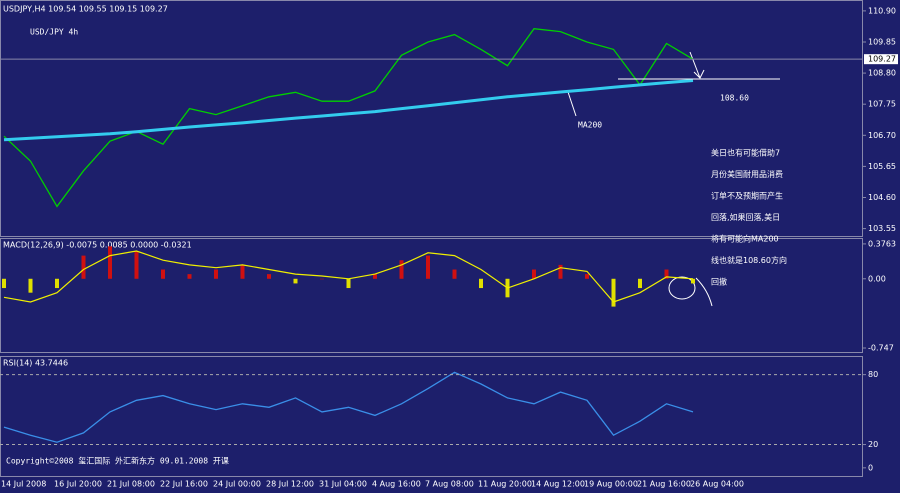 This screenshot has height=493, width=900. What do you see at coordinates (572, 104) in the screenshot?
I see `pointer` at bounding box center [572, 104].